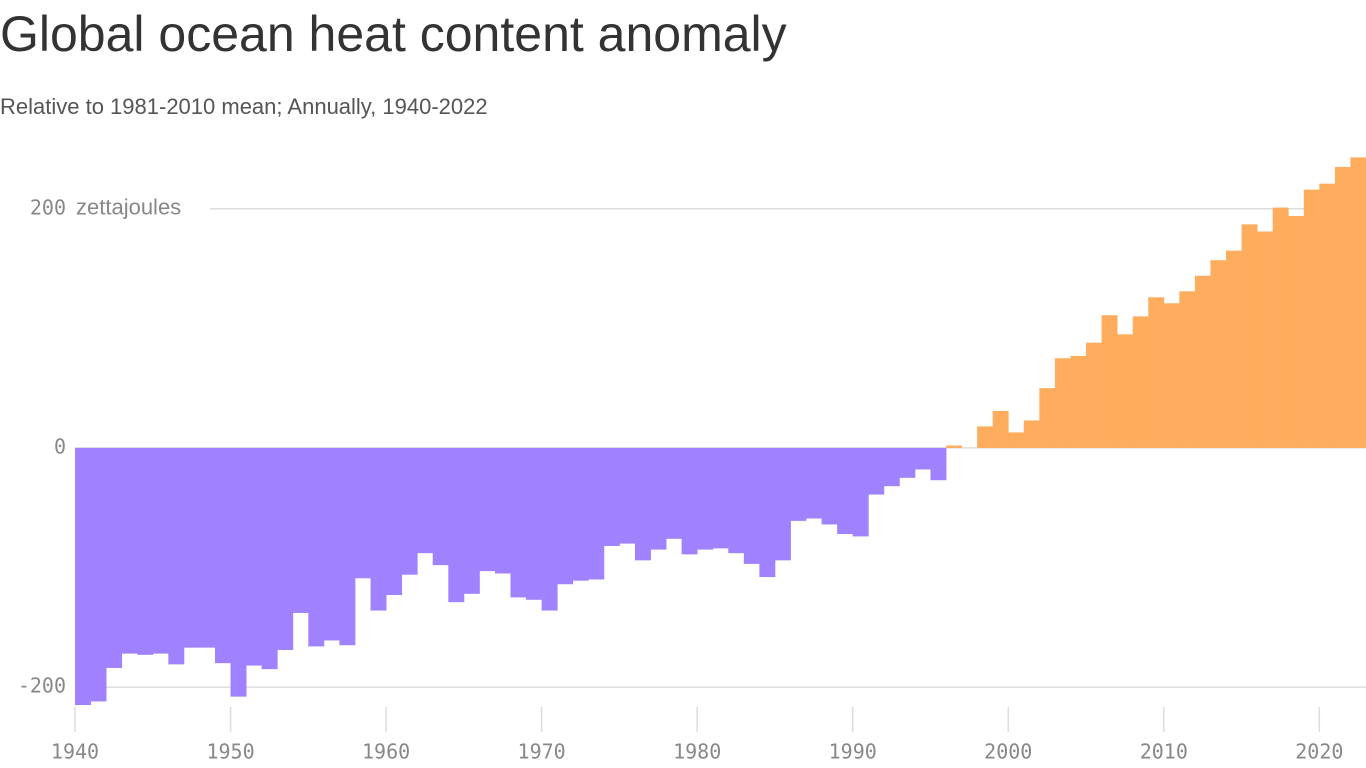  Describe the element at coordinates (75, 752) in the screenshot. I see `x-tick-label: 1940` at that location.